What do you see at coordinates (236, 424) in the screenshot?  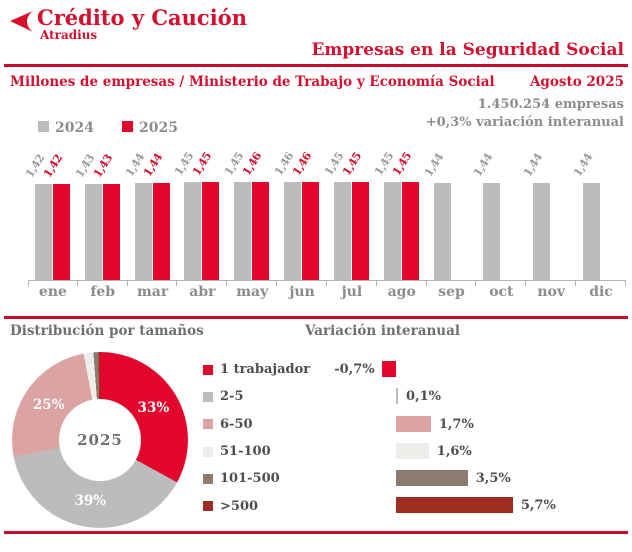 I see `size-legend-label: 6-50` at bounding box center [236, 424].